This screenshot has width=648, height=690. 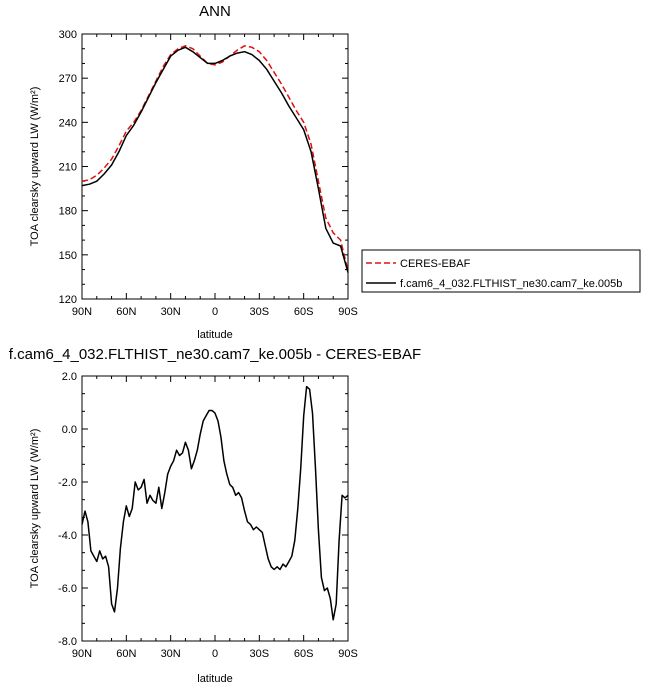 I want to click on y-tick-label: 2.0, so click(x=69, y=377).